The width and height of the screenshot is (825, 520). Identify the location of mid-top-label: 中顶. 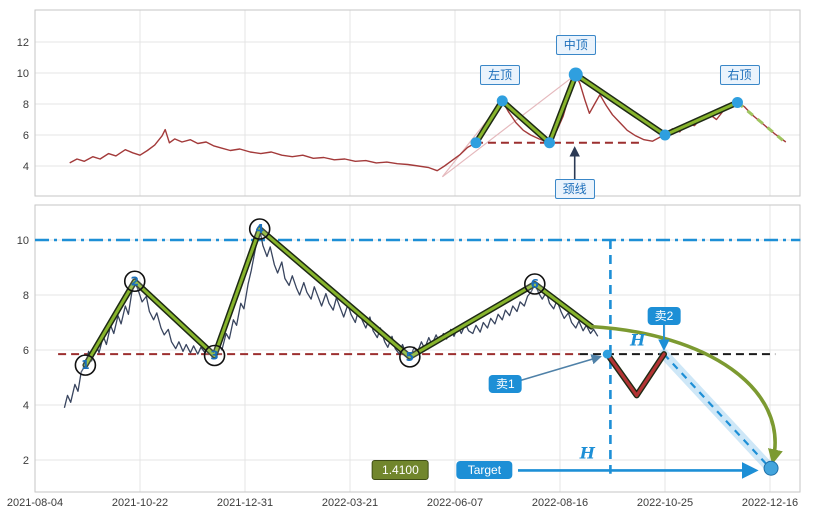
(575, 45).